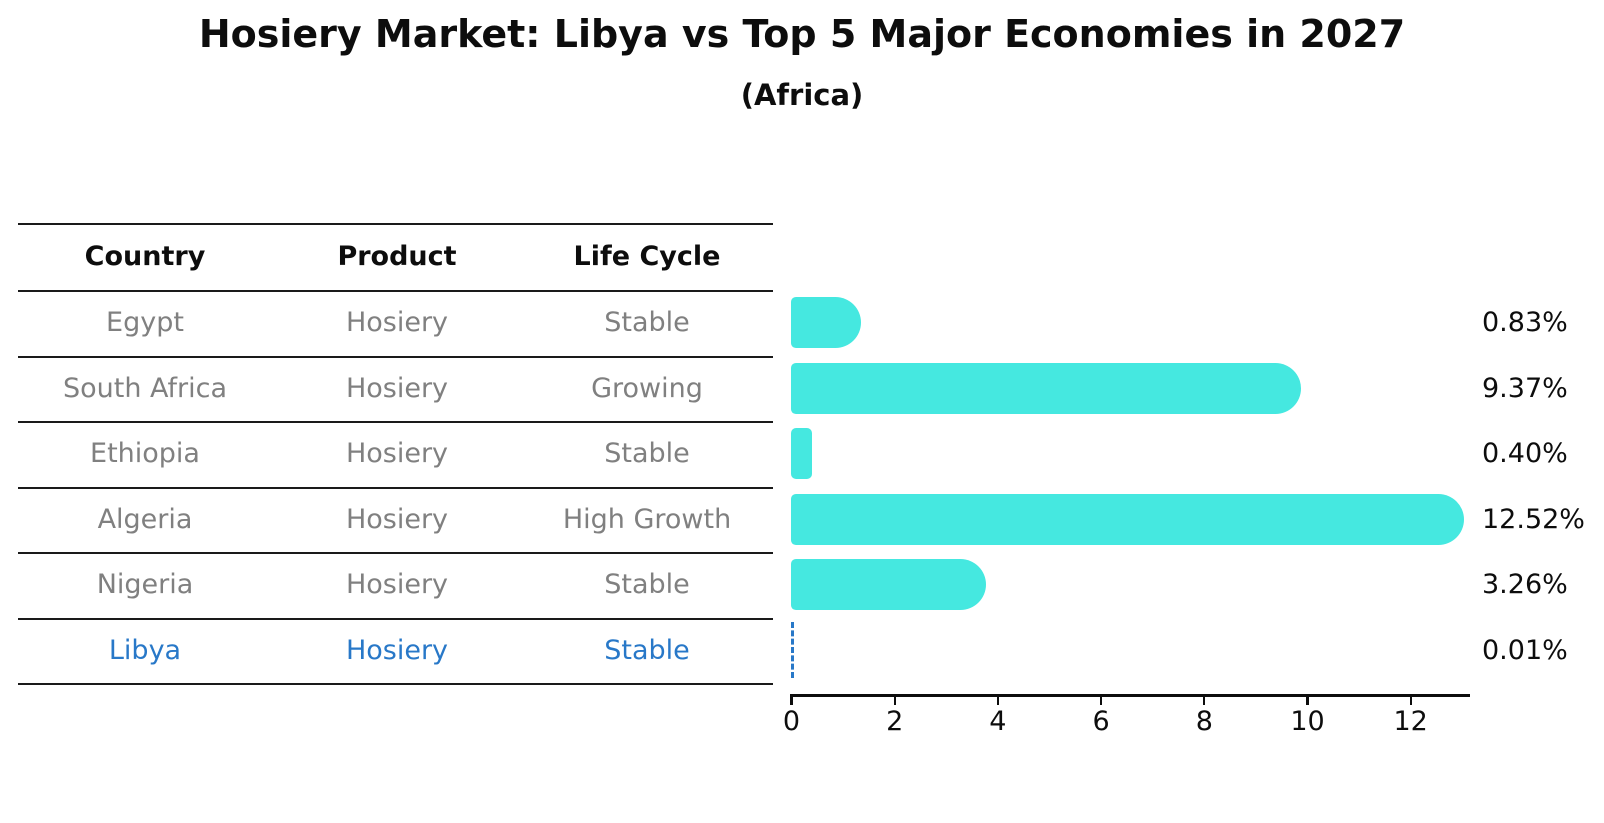 Image resolution: width=1604 pixels, height=823 pixels. I want to click on x-axis-tick-label: 0, so click(791, 721).